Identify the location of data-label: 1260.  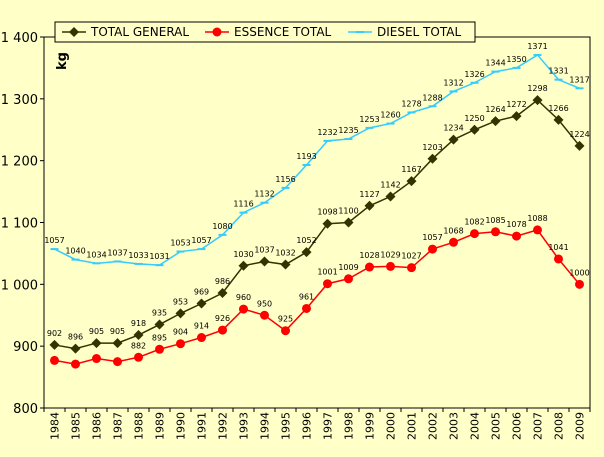
(390, 115).